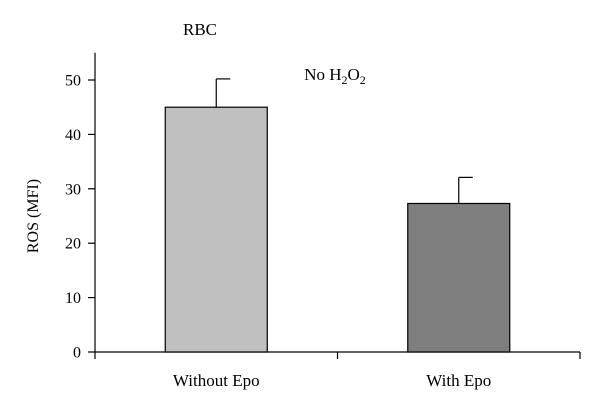  What do you see at coordinates (335, 76) in the screenshot?
I see `condition-label: No H2O2` at bounding box center [335, 76].